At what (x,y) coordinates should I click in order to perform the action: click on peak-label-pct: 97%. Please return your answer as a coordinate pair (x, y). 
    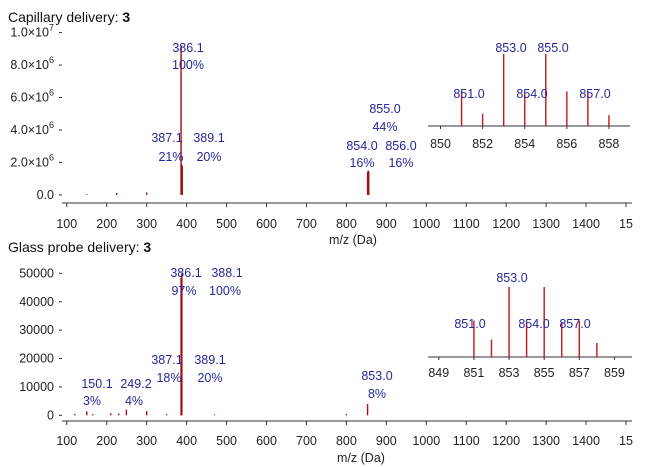
    Looking at the image, I should click on (183, 291).